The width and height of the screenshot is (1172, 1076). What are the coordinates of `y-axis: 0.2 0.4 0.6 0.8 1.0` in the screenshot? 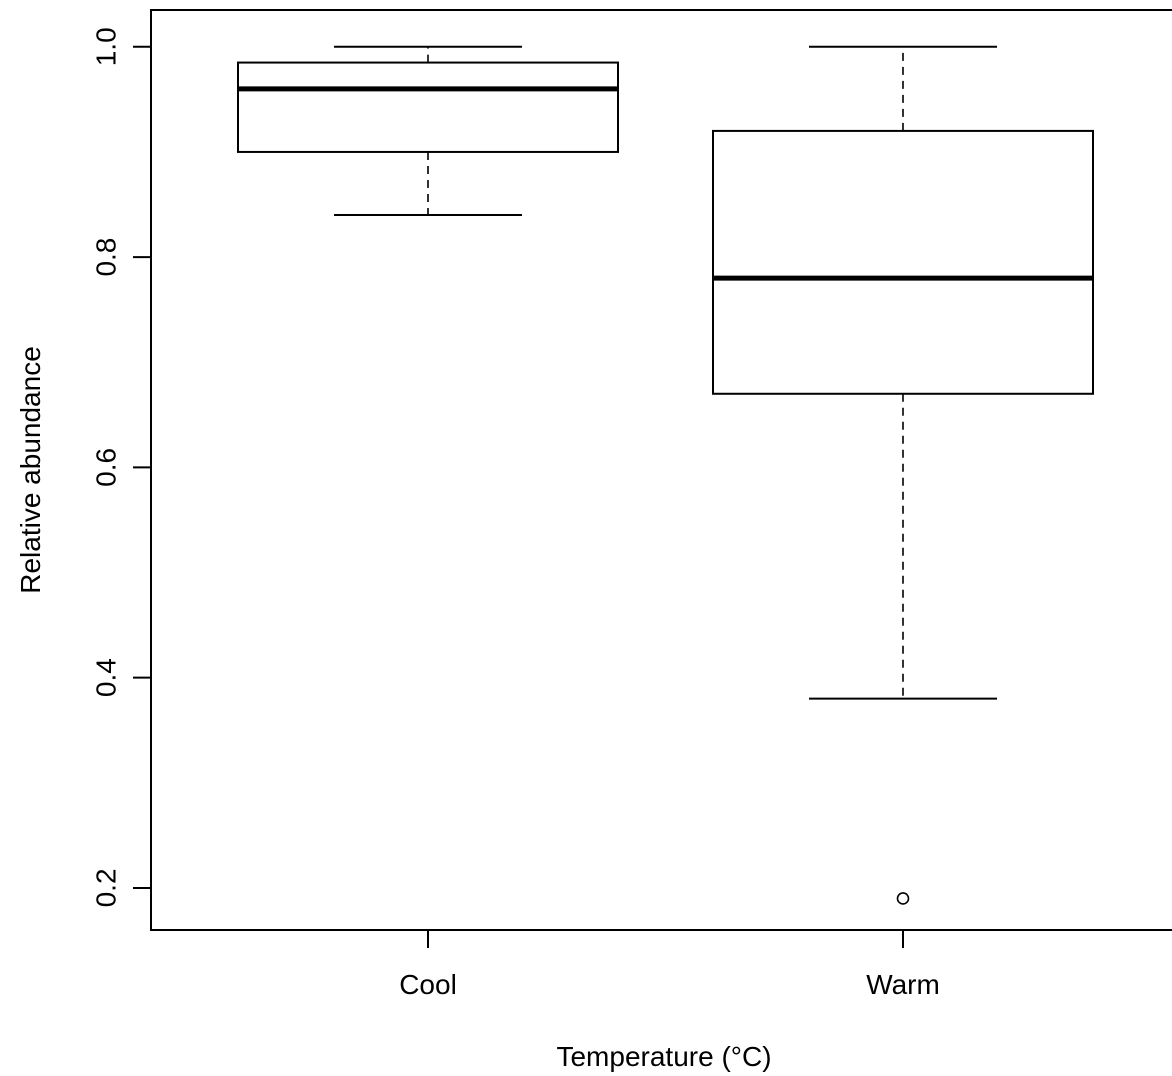 It's located at (121, 467).